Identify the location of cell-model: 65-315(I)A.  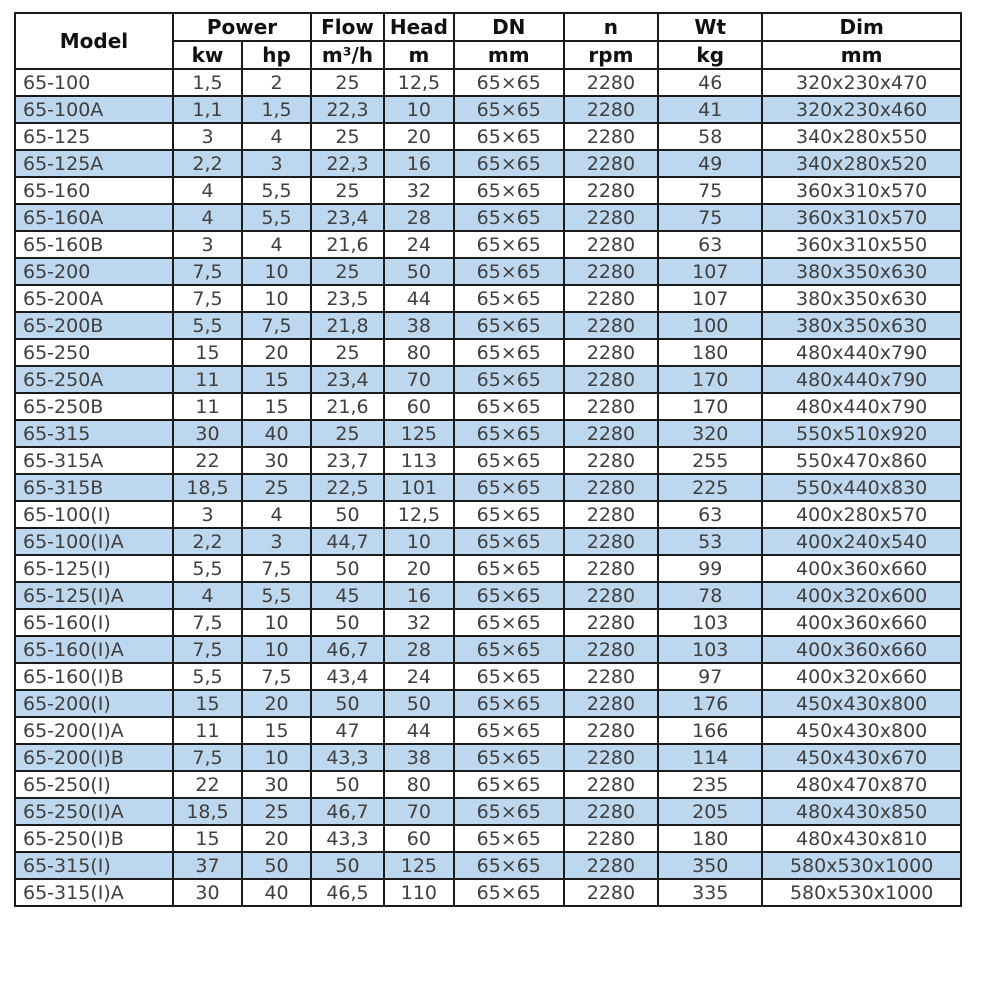
(94, 892).